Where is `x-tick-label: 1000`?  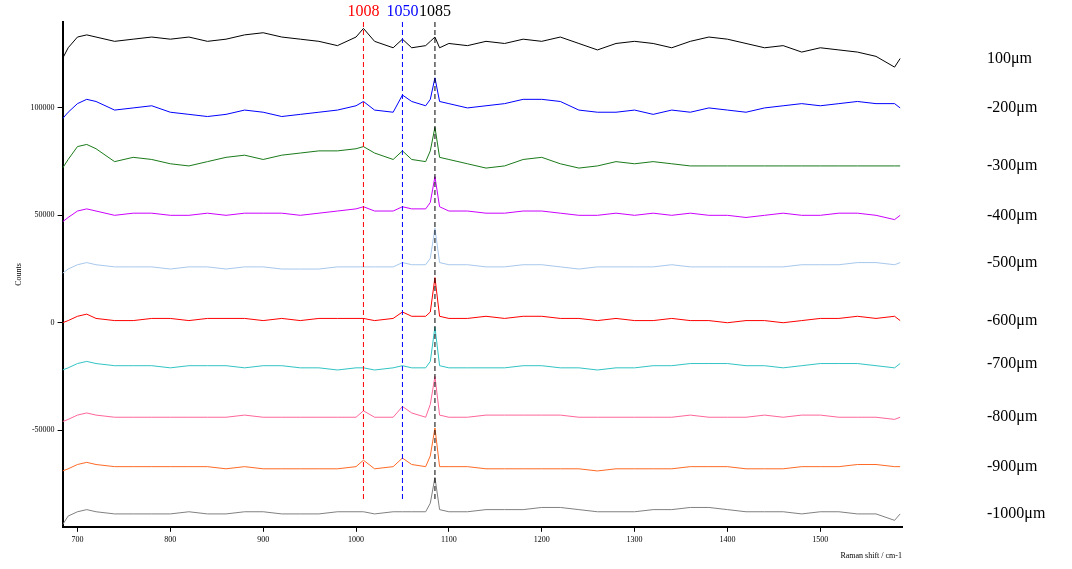
x-tick-label: 1000 is located at coordinates (356, 539).